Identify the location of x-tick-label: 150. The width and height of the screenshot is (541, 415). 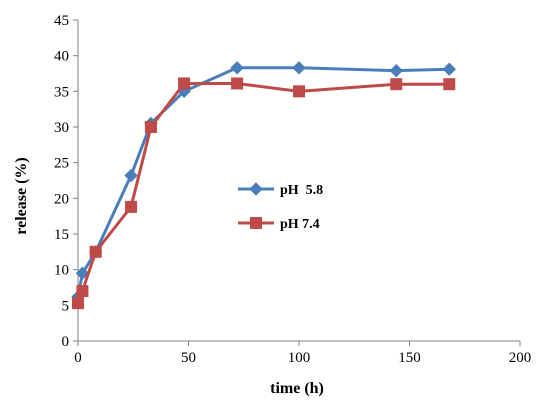
(409, 358).